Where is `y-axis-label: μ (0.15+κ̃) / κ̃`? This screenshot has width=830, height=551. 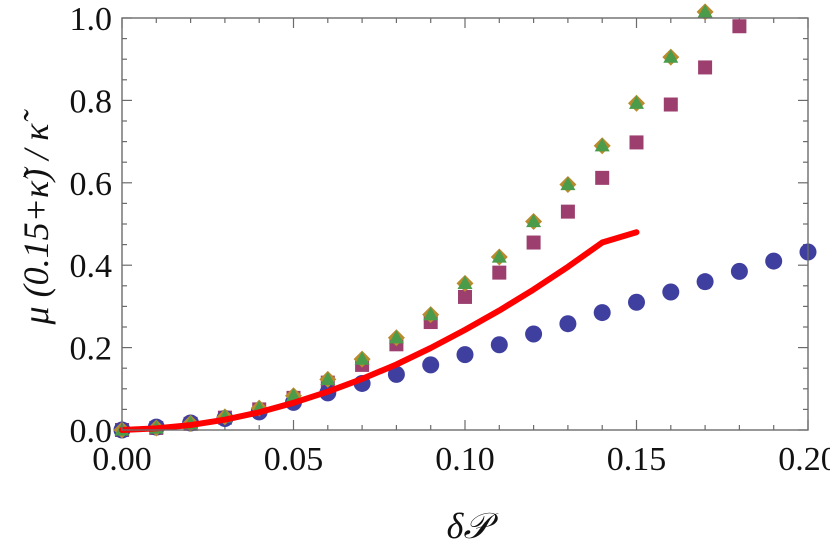
y-axis-label: μ (0.15+κ̃) / κ̃ is located at coordinates (36, 217).